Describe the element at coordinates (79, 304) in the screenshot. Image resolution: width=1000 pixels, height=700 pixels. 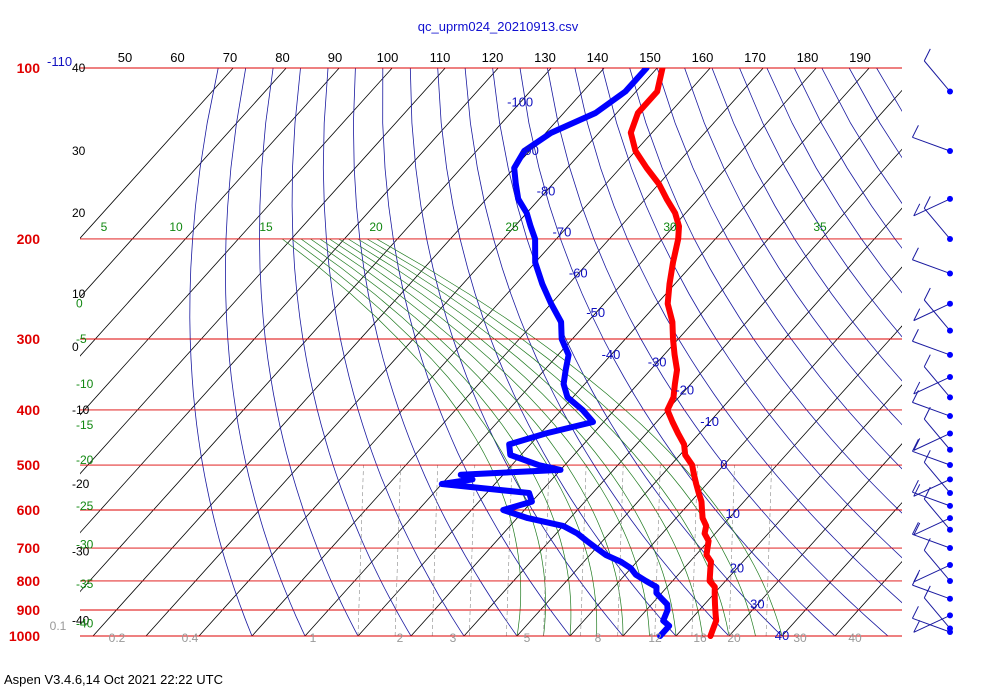
I see `dry-adiabat-label: 0` at that location.